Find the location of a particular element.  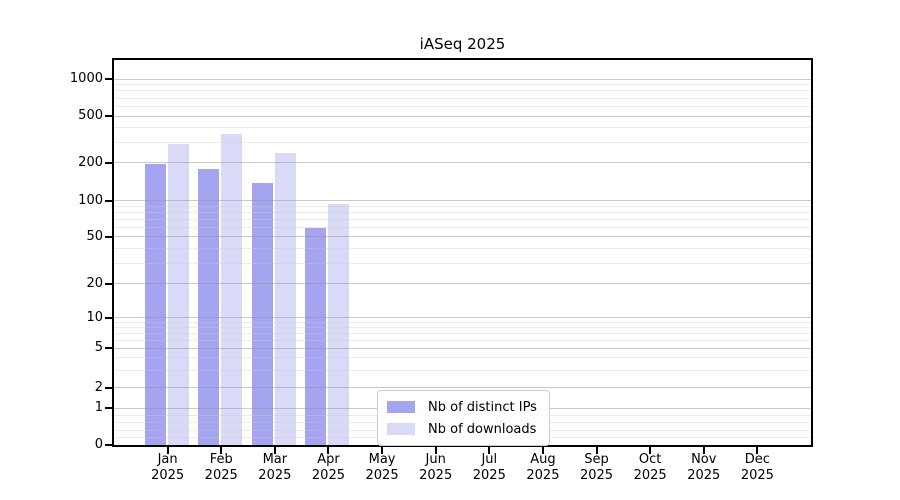

x-axis-month-label: Nov is located at coordinates (704, 459).